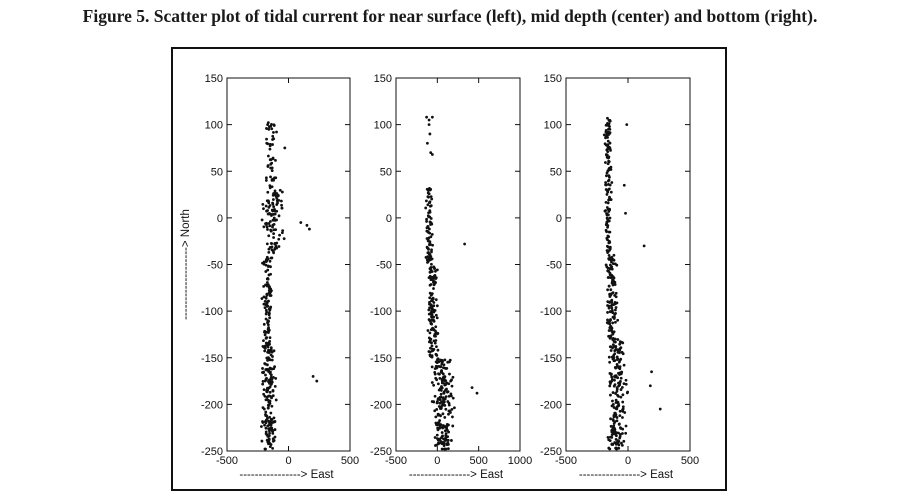 This screenshot has height=502, width=900. What do you see at coordinates (227, 461) in the screenshot?
I see `x-tick-label: -500` at bounding box center [227, 461].